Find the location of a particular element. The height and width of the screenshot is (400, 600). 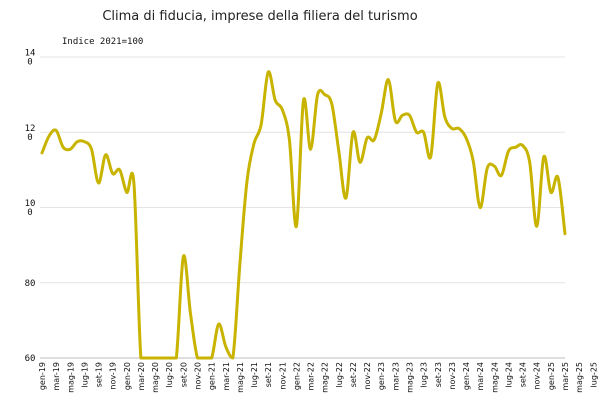

y-tick-label: 80 is located at coordinates (30, 284).